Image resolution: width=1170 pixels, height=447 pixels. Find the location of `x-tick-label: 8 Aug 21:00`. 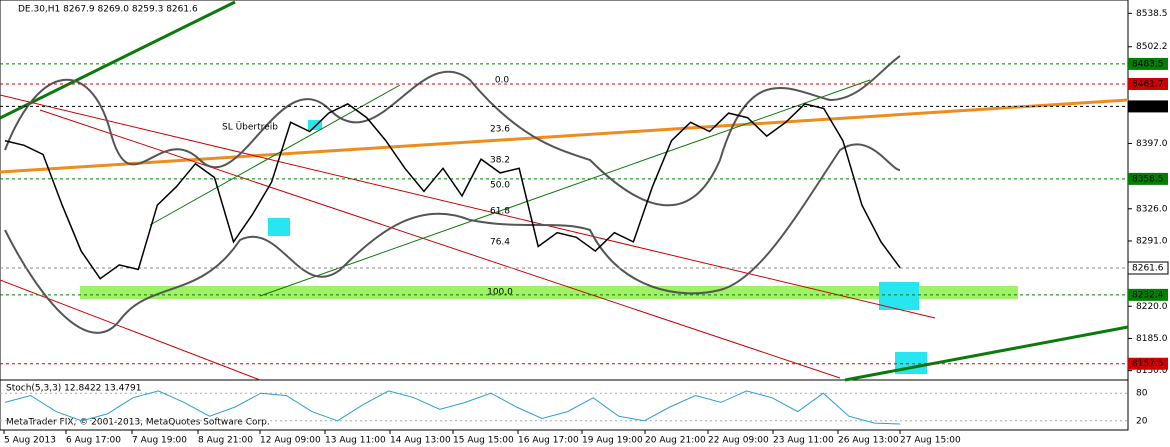

x-tick-label: 8 Aug 21:00 is located at coordinates (225, 441).